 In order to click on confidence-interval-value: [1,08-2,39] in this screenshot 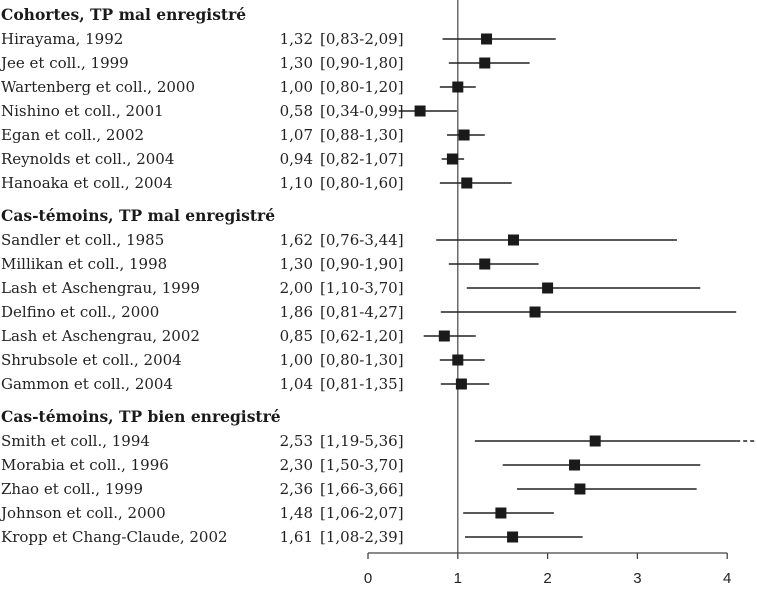, I will do `click(362, 537)`.